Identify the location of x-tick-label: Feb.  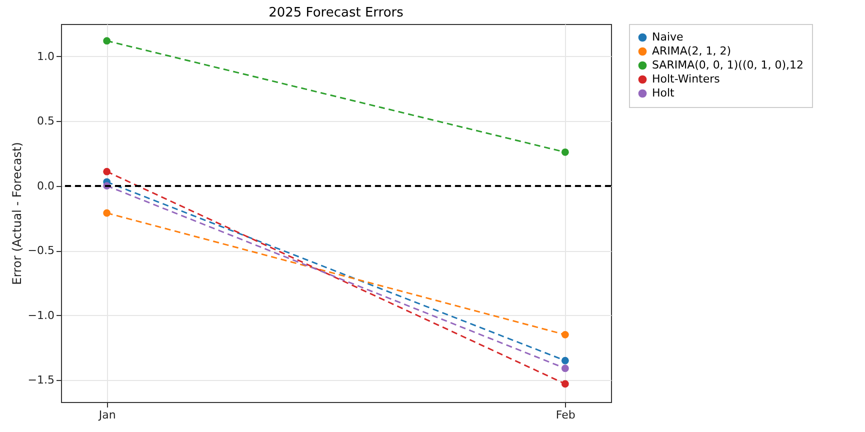
(566, 415).